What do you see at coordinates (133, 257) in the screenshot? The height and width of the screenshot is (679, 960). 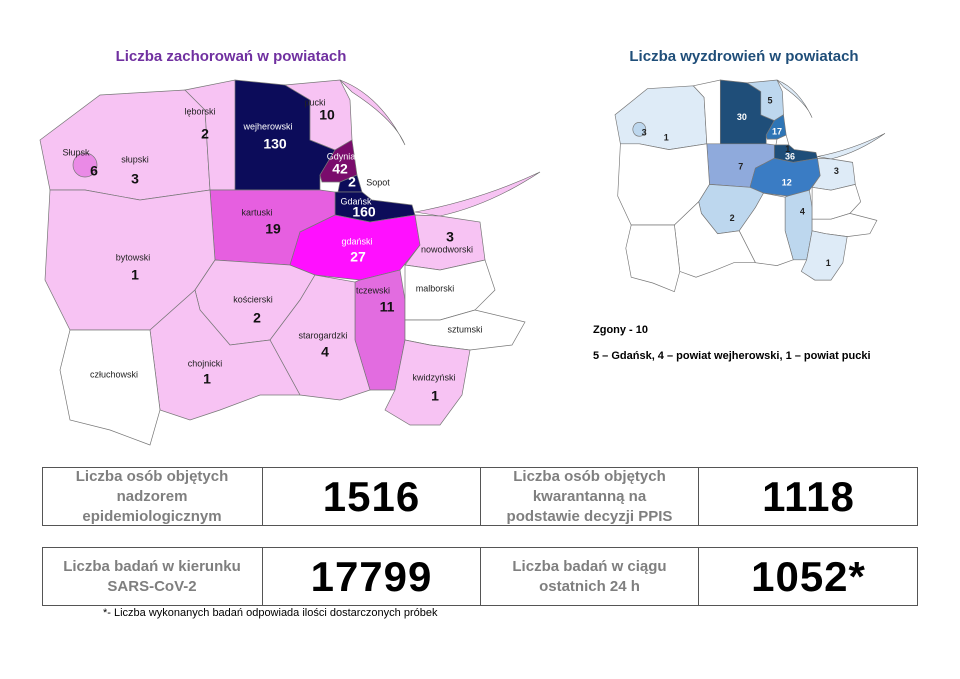 I see `region-name: bytowski` at bounding box center [133, 257].